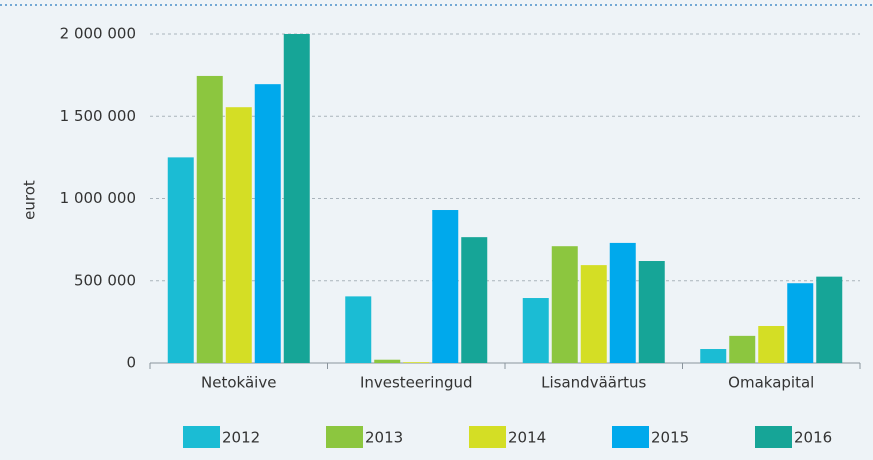 This screenshot has height=460, width=873. What do you see at coordinates (98, 116) in the screenshot?
I see `y-tick-label: 1 500 000` at bounding box center [98, 116].